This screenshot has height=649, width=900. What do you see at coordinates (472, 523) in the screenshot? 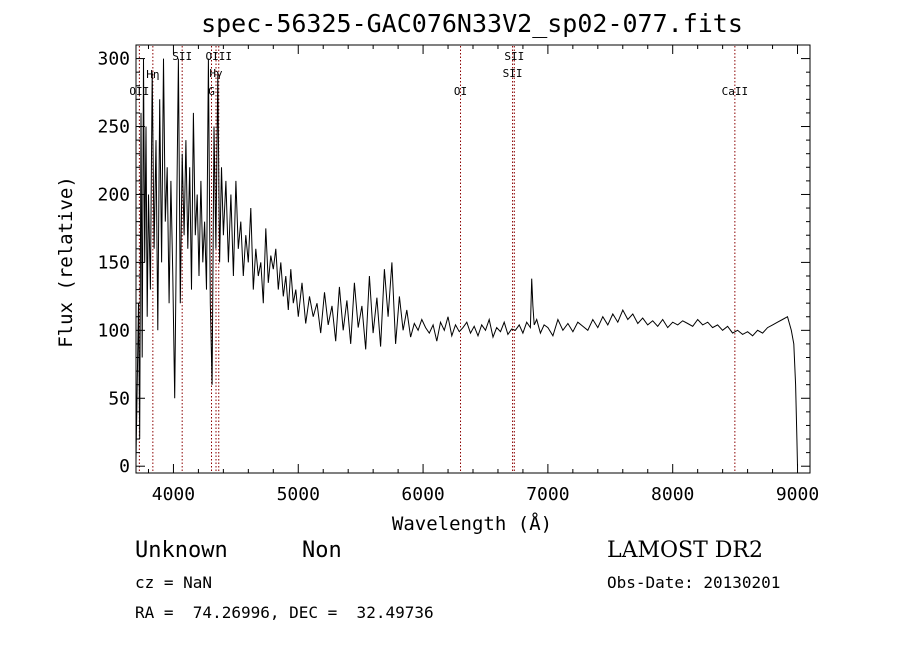
I see `x-axis-label: Wavelength (Å)` at bounding box center [472, 523].